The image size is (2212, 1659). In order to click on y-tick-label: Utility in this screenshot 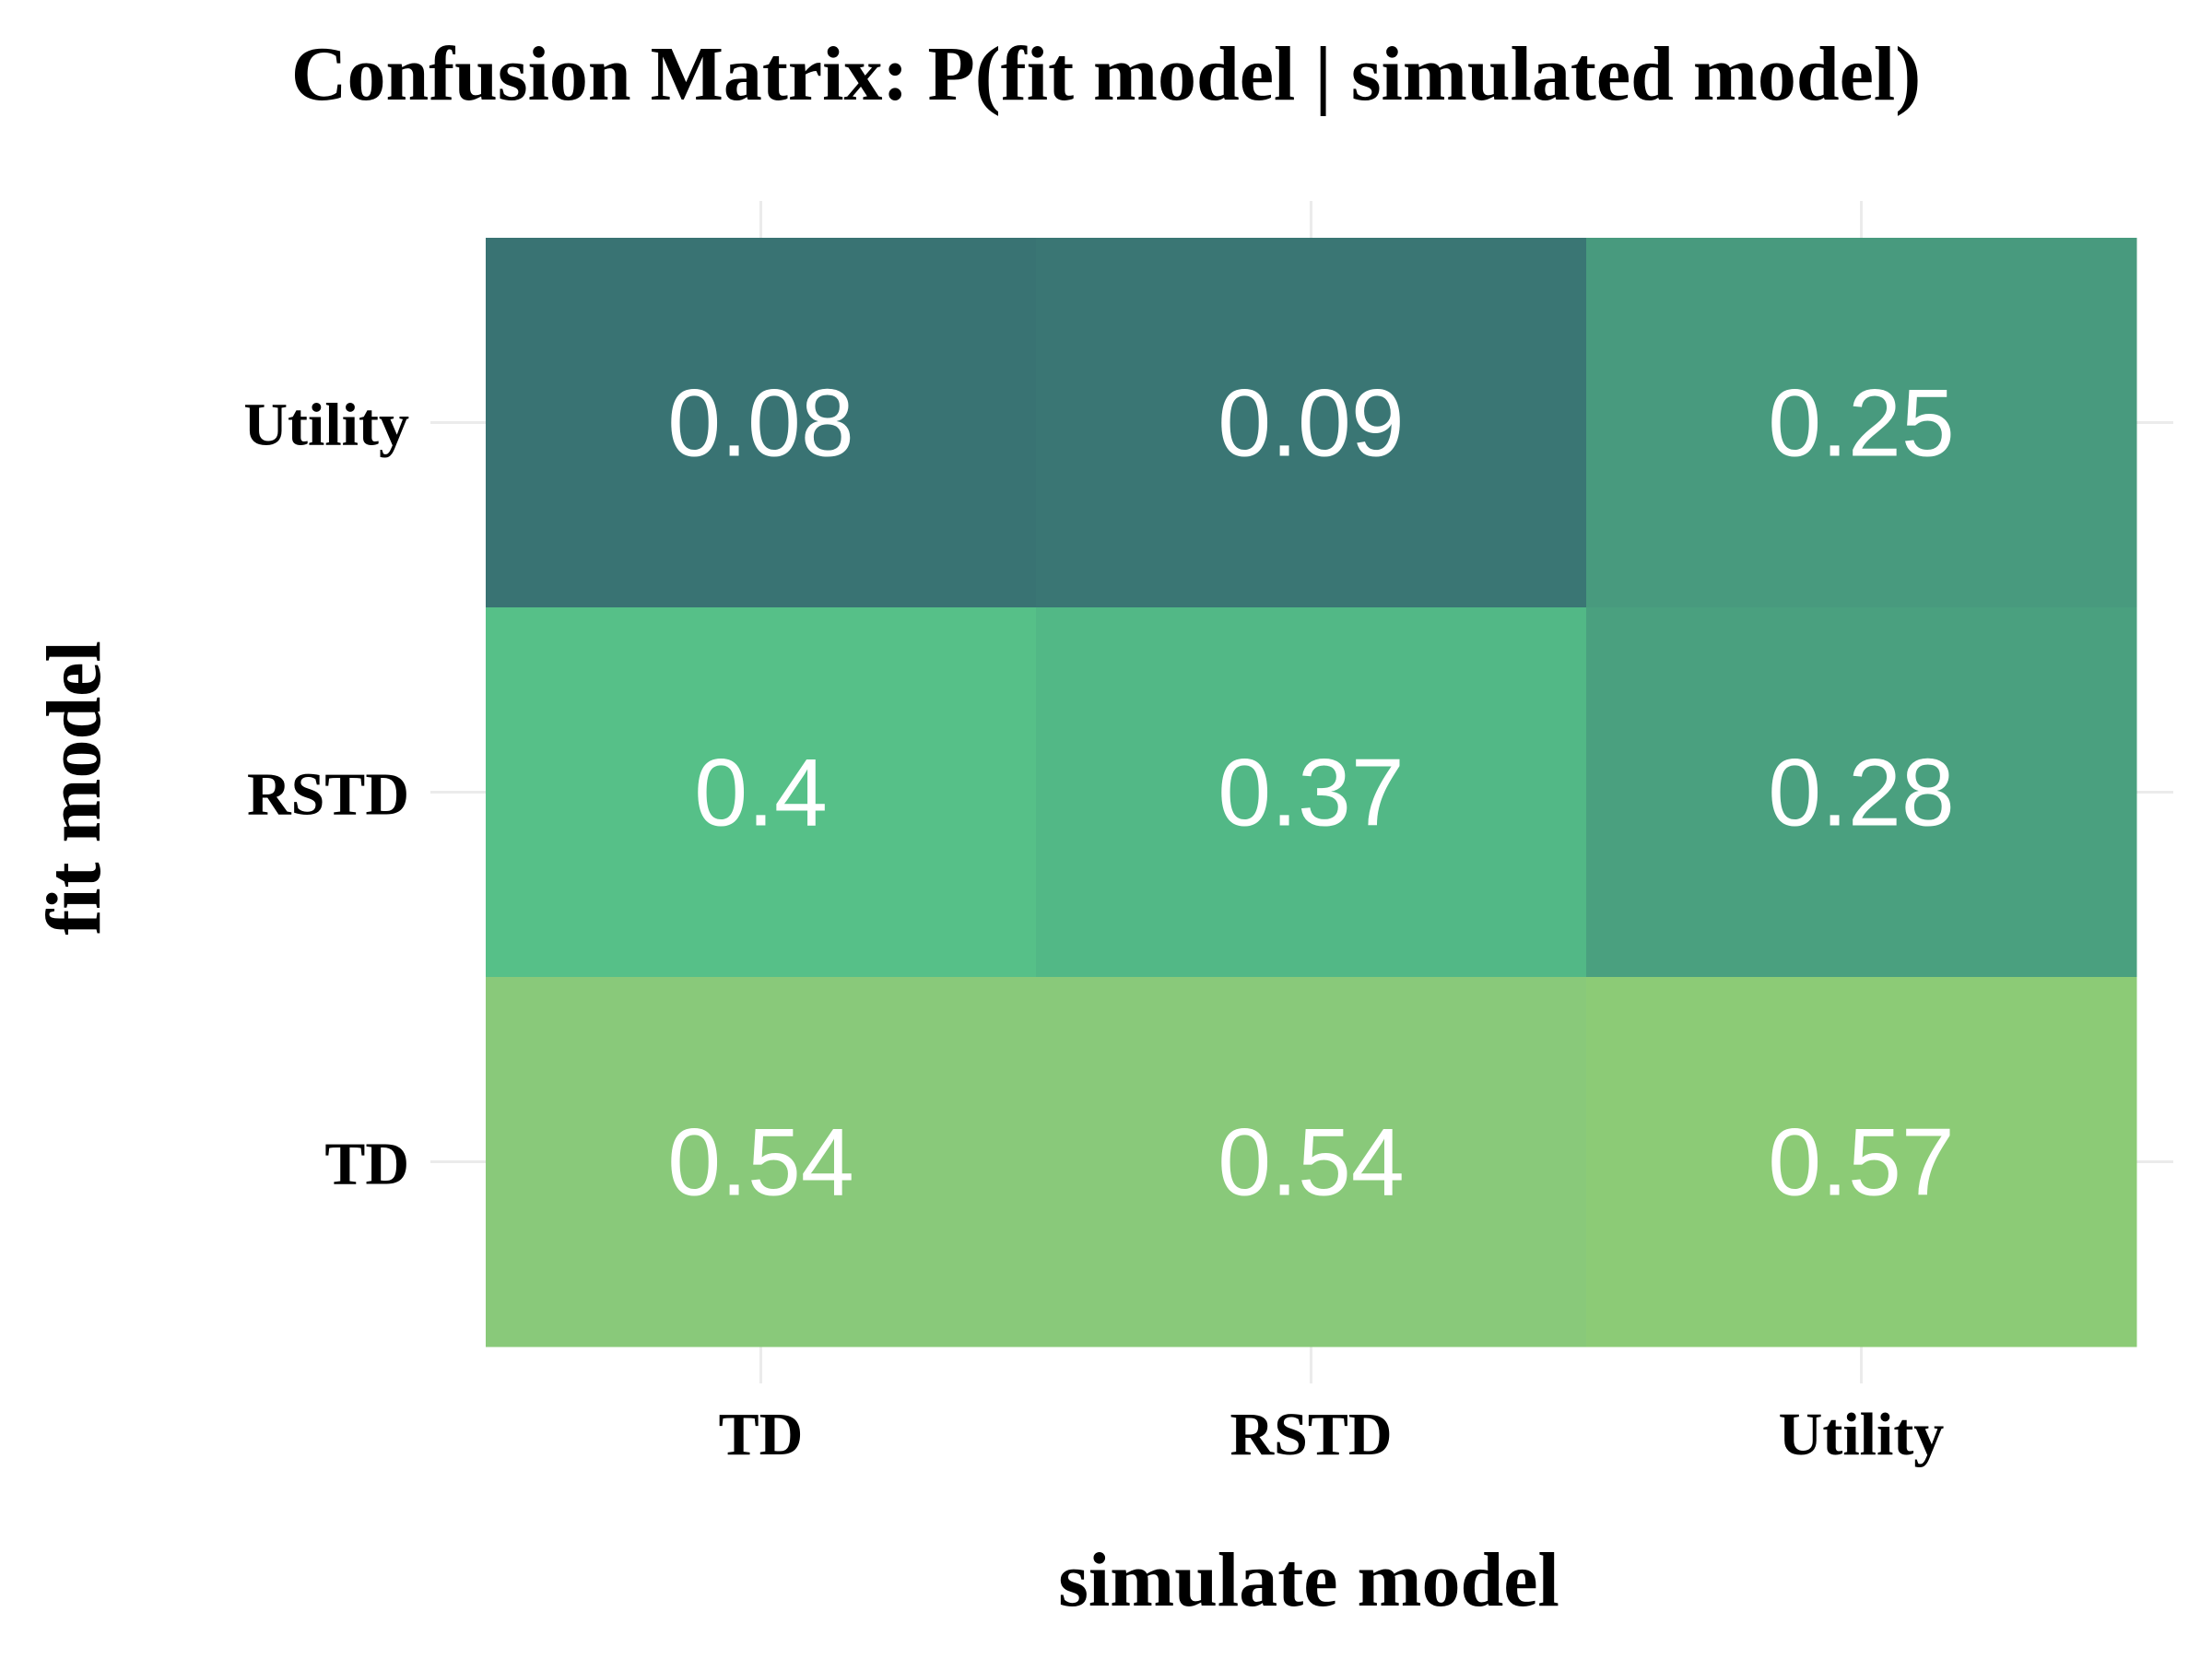, I will do `click(326, 425)`.